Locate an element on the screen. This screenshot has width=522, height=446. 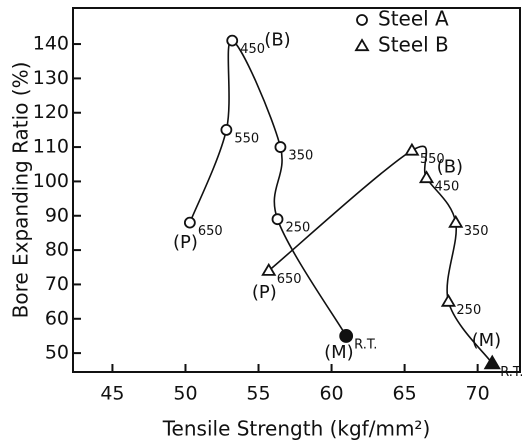
y-tick-label: 80 is located at coordinates (57, 250).